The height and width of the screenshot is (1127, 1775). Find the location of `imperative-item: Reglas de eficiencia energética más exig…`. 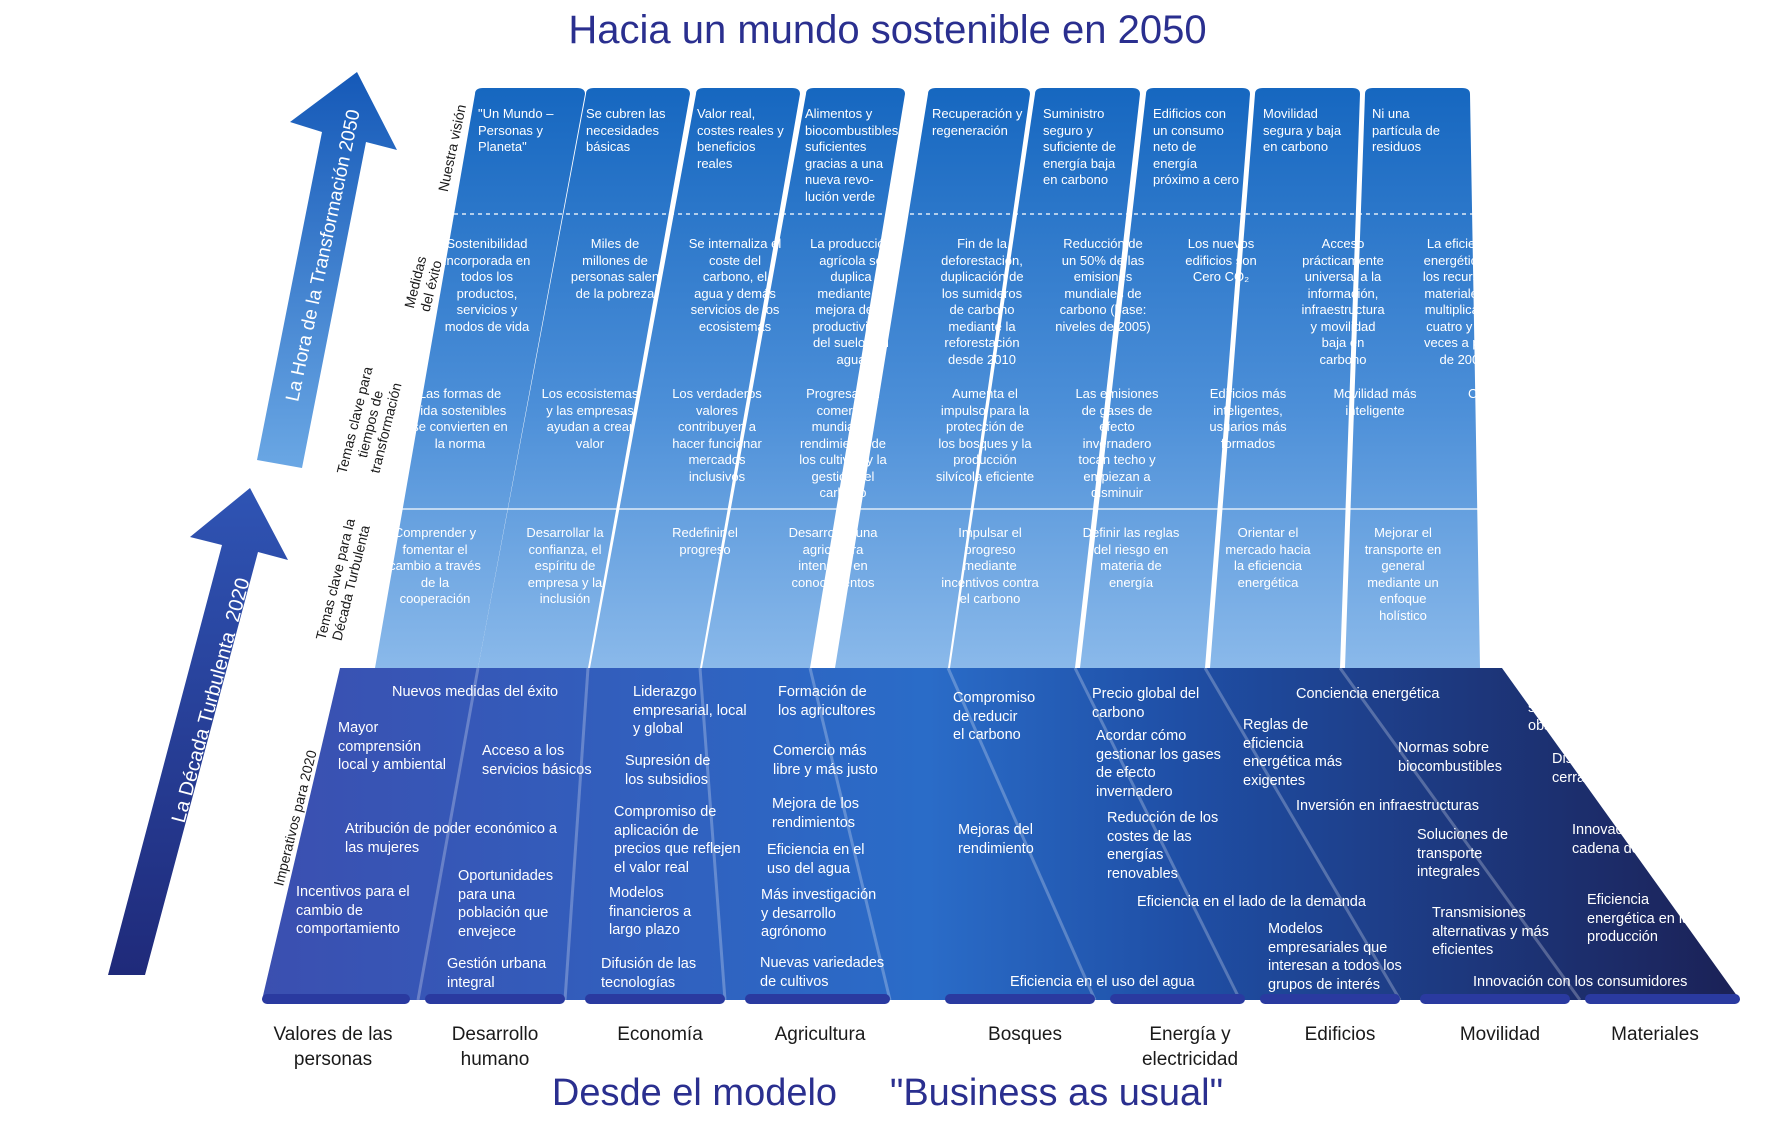

imperative-item: Reglas de eficiencia energética más exig… is located at coordinates (1293, 753).